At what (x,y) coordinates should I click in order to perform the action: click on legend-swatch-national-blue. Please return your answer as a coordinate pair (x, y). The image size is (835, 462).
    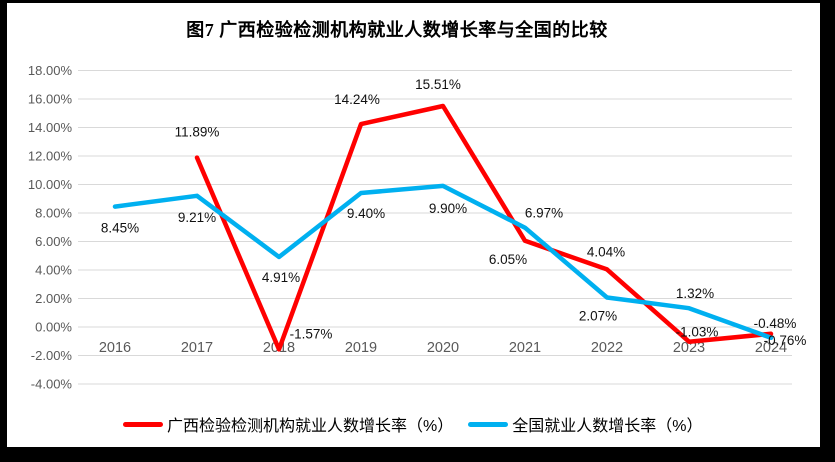
    Looking at the image, I should click on (488, 424).